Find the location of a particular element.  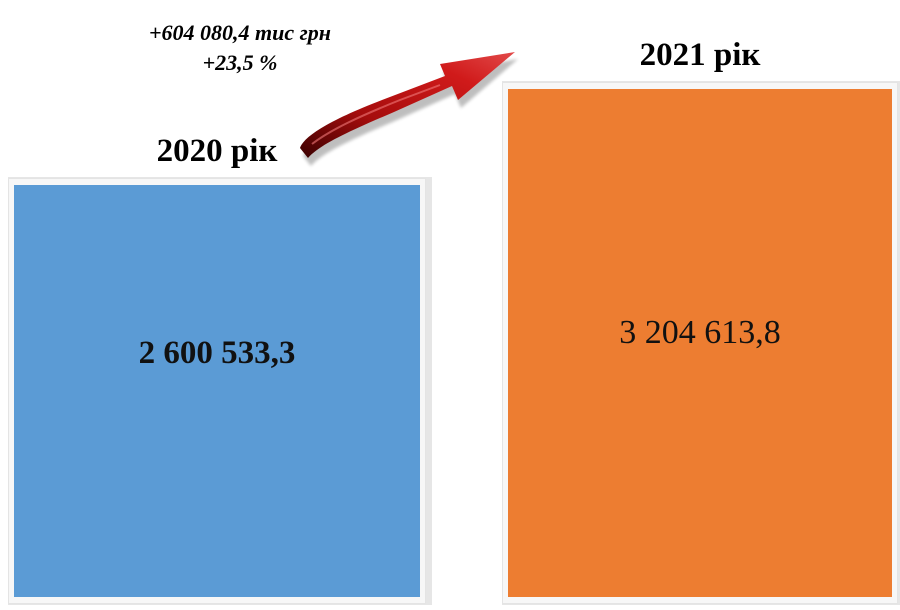

change-amount: +604 080,4 тис грн is located at coordinates (240, 32).